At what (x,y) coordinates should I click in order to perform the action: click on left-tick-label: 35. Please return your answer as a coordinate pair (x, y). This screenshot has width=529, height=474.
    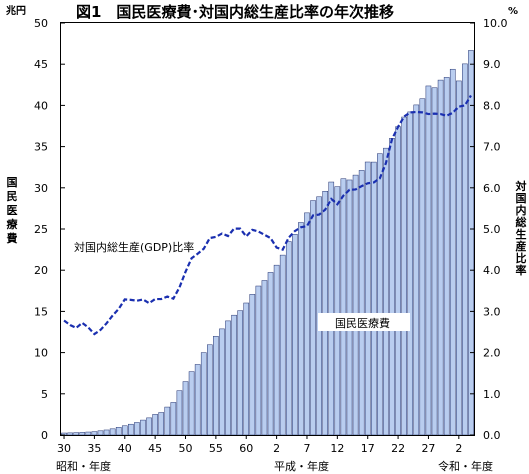
    Looking at the image, I should click on (41, 147).